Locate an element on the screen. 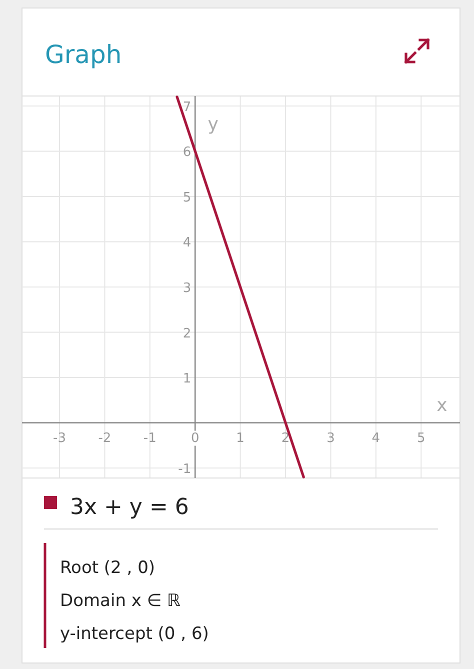  text: Domain x ∈ ℝ is located at coordinates (121, 601).